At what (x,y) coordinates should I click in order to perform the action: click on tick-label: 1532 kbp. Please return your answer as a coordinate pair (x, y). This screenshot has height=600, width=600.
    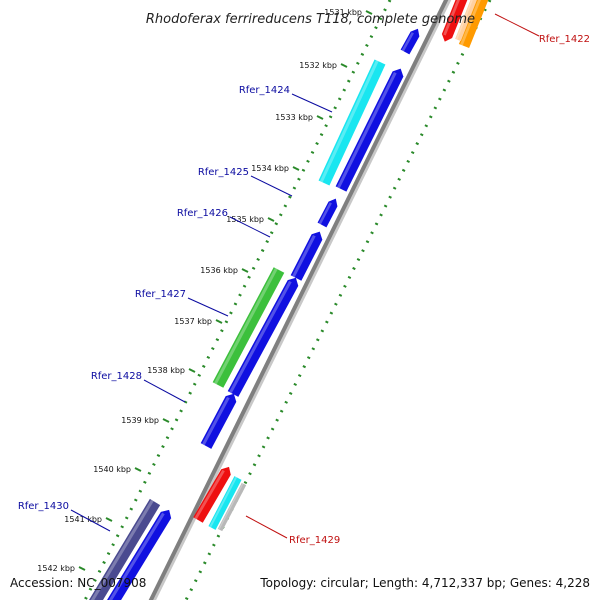
    Looking at the image, I should click on (318, 65).